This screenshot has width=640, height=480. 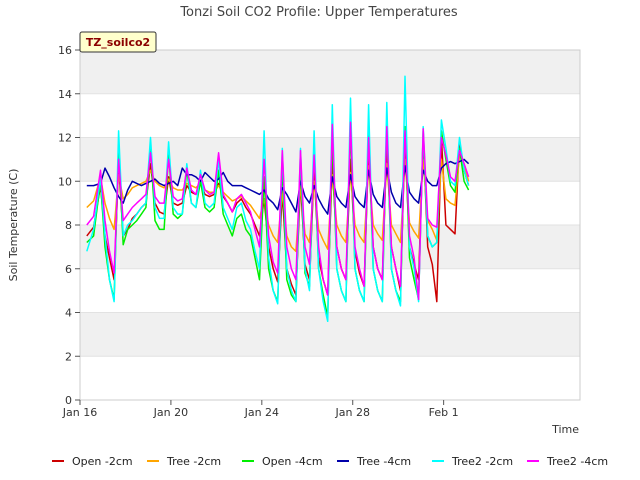 I want to click on x-tick-label: Jan 28, so click(x=352, y=412).